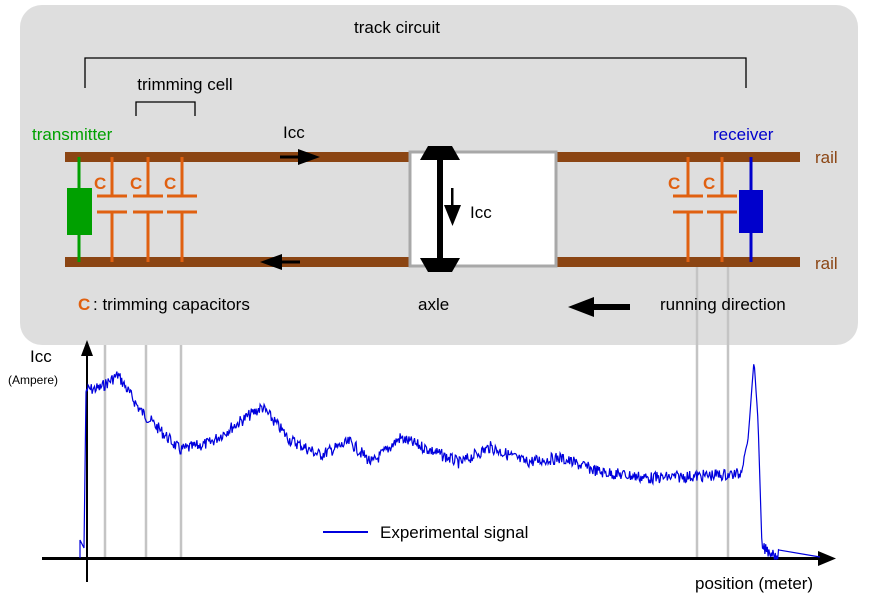 This screenshot has width=870, height=597. What do you see at coordinates (723, 304) in the screenshot?
I see `direction-label: running direction` at bounding box center [723, 304].